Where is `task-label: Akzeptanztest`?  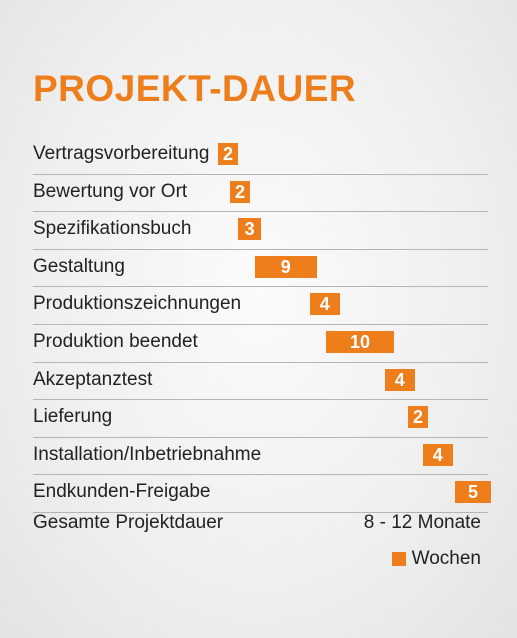 task-label: Akzeptanztest is located at coordinates (93, 379).